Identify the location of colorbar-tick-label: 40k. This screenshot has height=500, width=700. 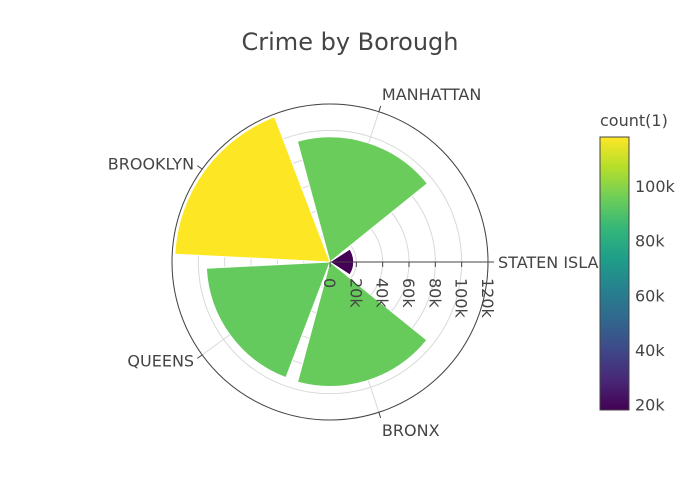
(650, 350).